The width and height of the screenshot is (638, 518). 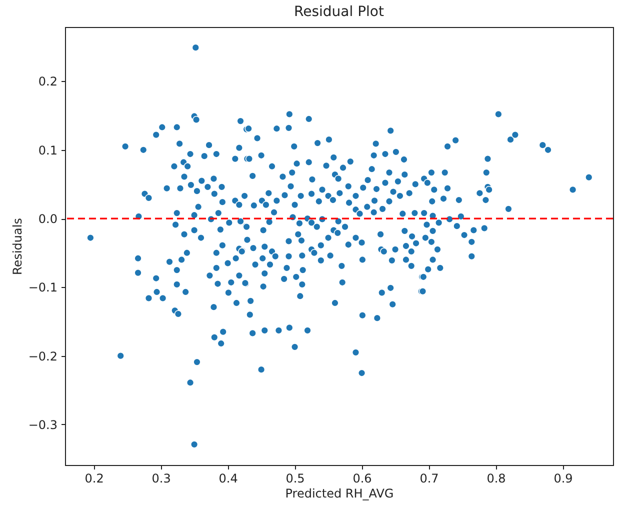 I want to click on x-tick-label: 0.8, so click(x=496, y=479).